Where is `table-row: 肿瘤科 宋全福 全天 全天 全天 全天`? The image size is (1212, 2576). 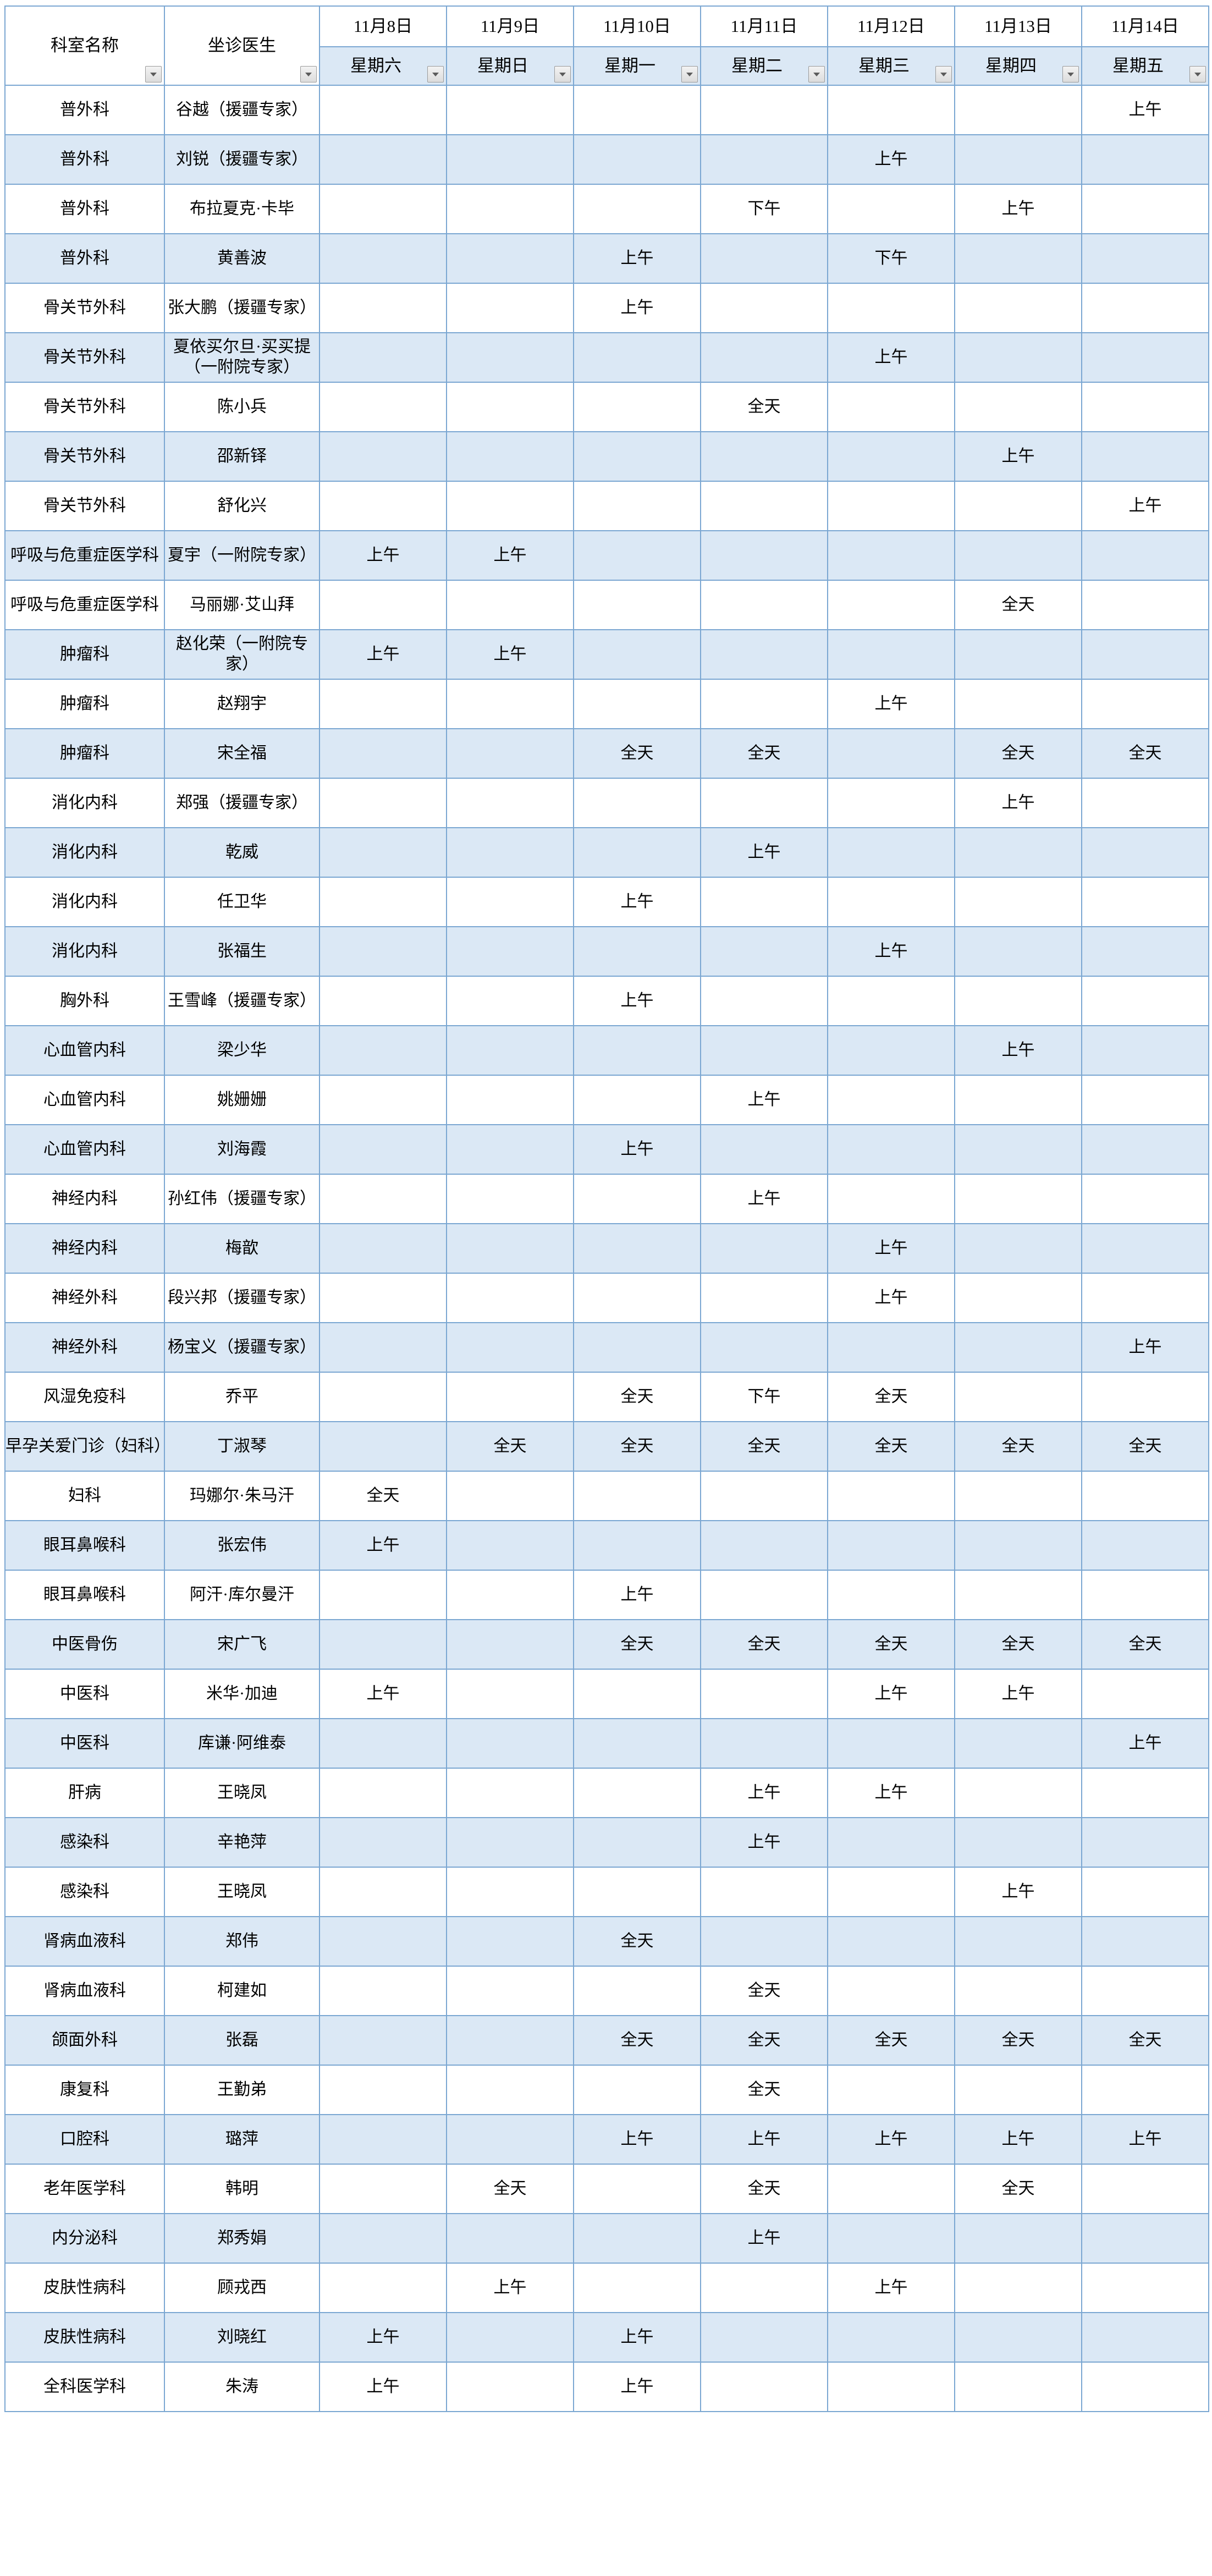
table-row: 肿瘤科 宋全福 全天 全天 全天 全天 is located at coordinates (606, 753).